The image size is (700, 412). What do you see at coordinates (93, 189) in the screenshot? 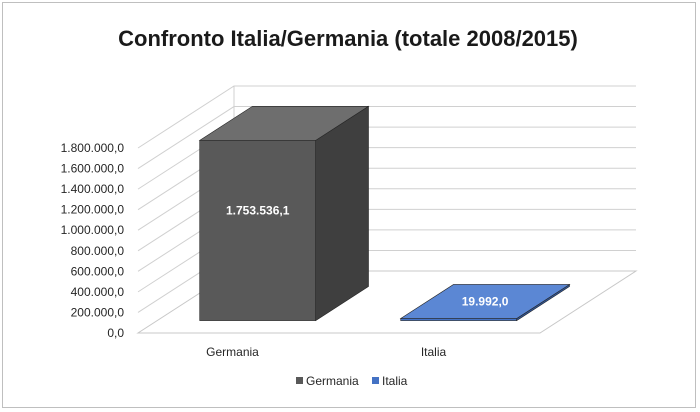
I see `y-tick-label: 1.400.000,0` at bounding box center [93, 189].